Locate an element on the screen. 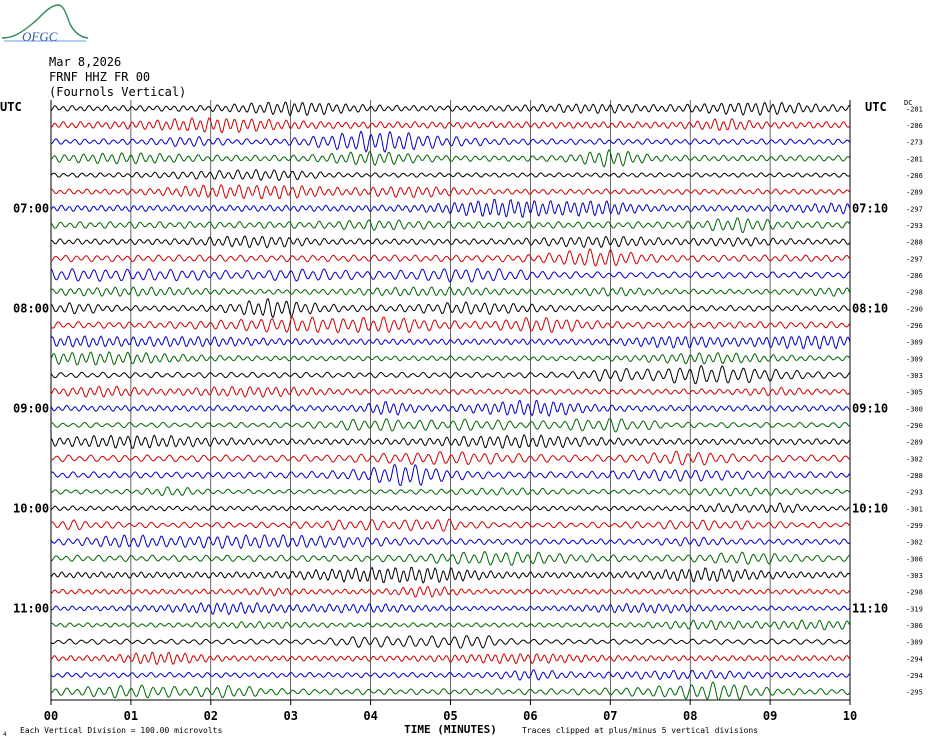 This screenshot has height=744, width=930. right-hour-label: 08:10 is located at coordinates (870, 308).